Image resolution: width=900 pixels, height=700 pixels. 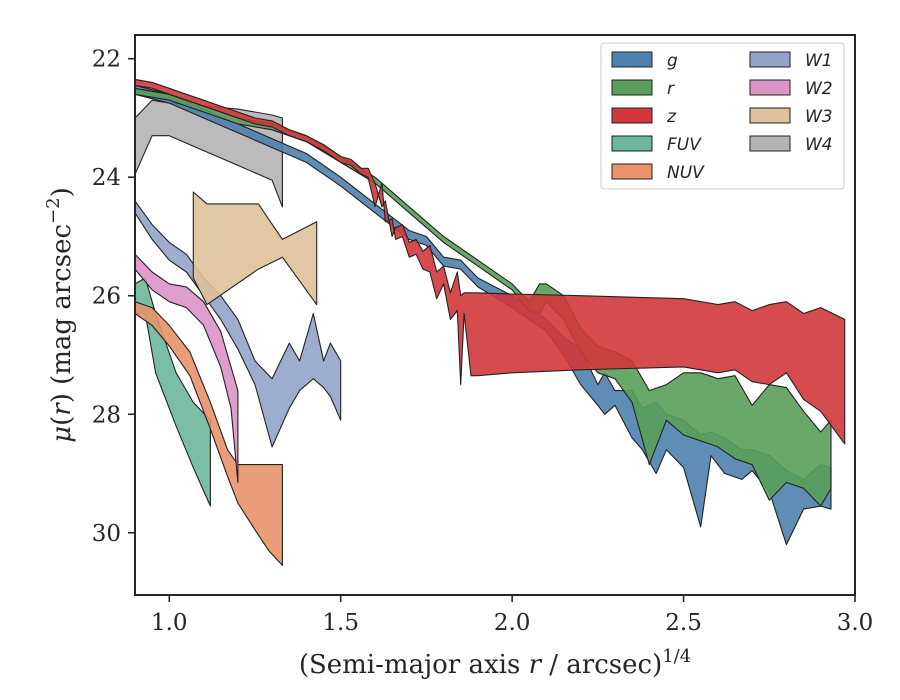 What do you see at coordinates (770, 115) in the screenshot?
I see `legend-swatch-w3` at bounding box center [770, 115].